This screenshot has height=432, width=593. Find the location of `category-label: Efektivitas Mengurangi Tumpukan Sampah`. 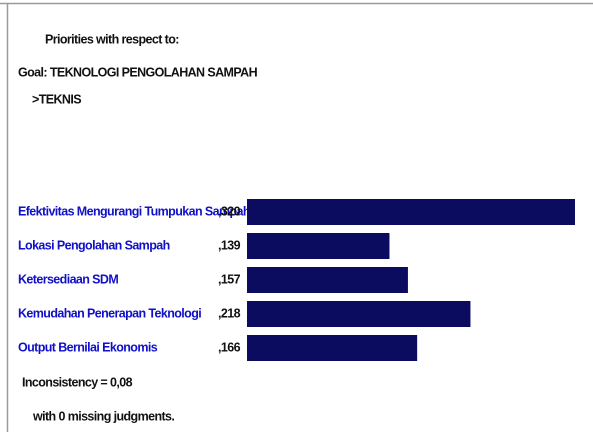

category-label: Efektivitas Mengurangi Tumpukan Sampah is located at coordinates (134, 211).